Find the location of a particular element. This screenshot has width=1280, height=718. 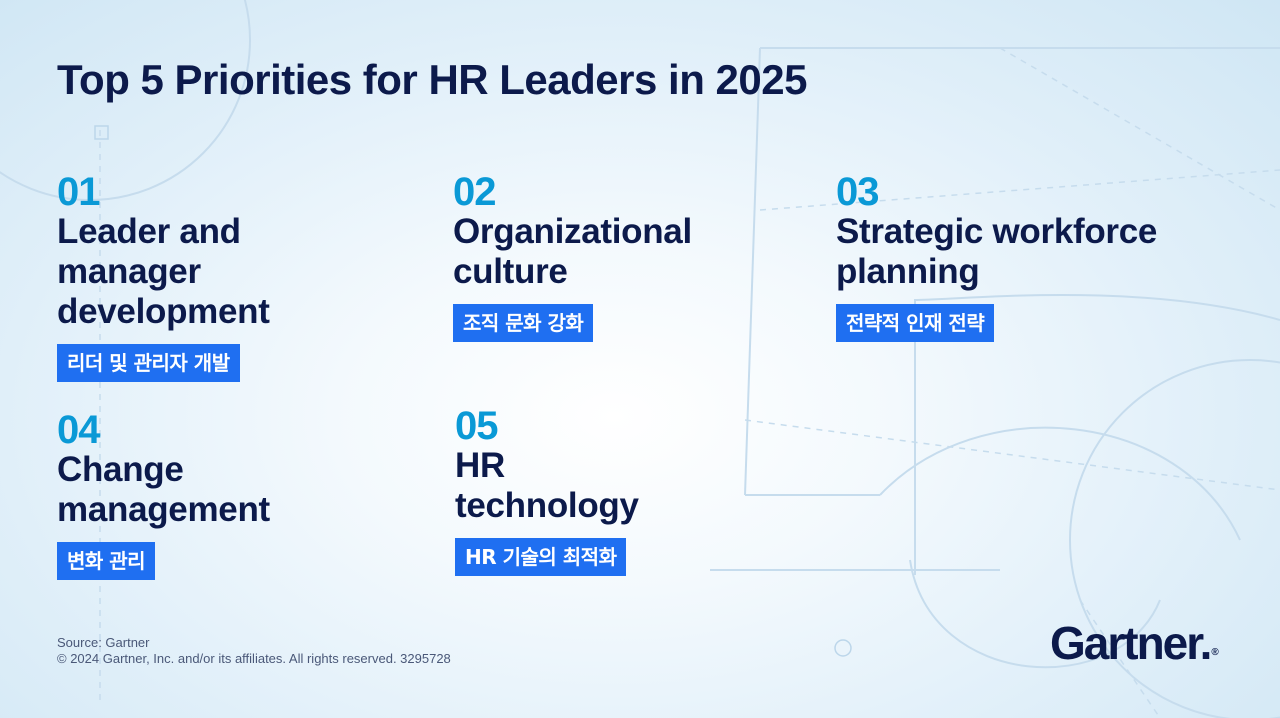

priority-number: 05 is located at coordinates (476, 426).